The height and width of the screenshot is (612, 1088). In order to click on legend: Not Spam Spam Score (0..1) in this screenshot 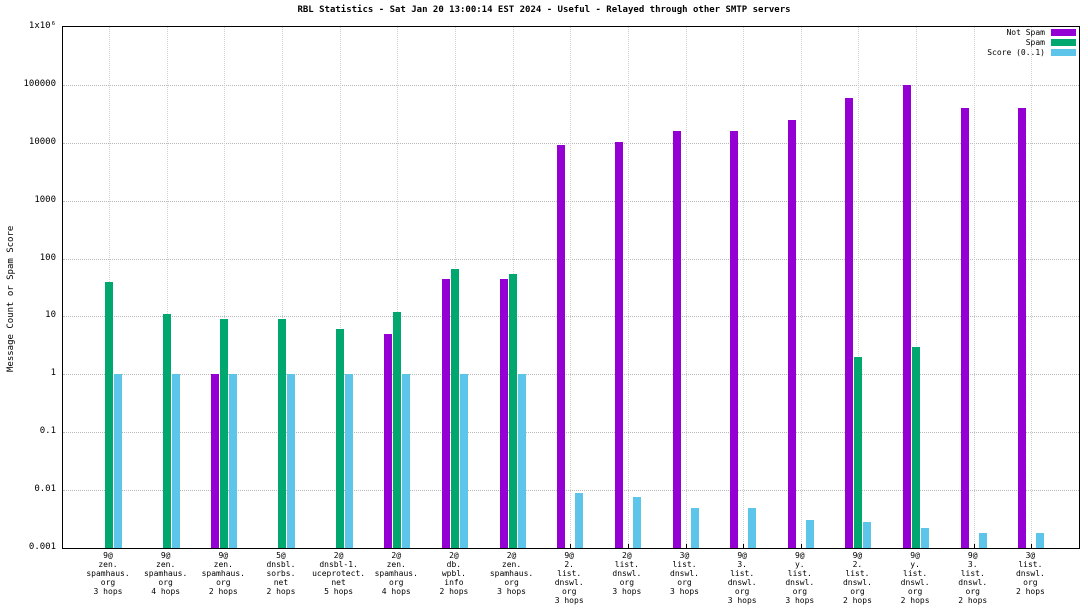, I will do `click(1031, 42)`.